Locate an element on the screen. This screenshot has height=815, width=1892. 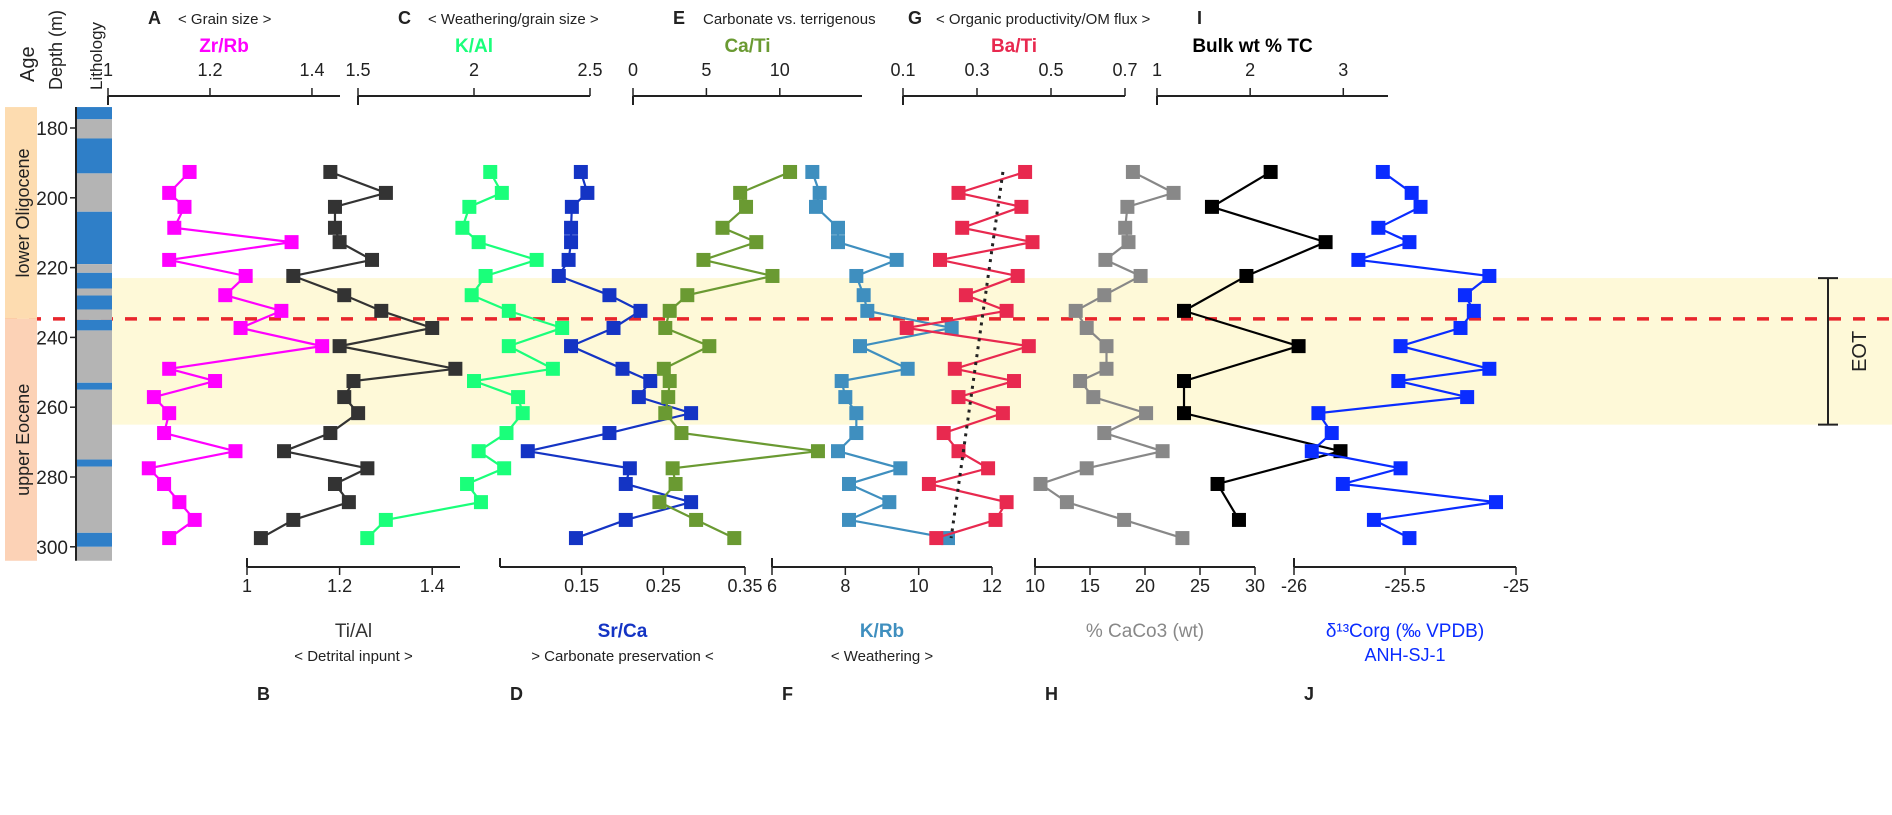
age-band is located at coordinates (21, 213).